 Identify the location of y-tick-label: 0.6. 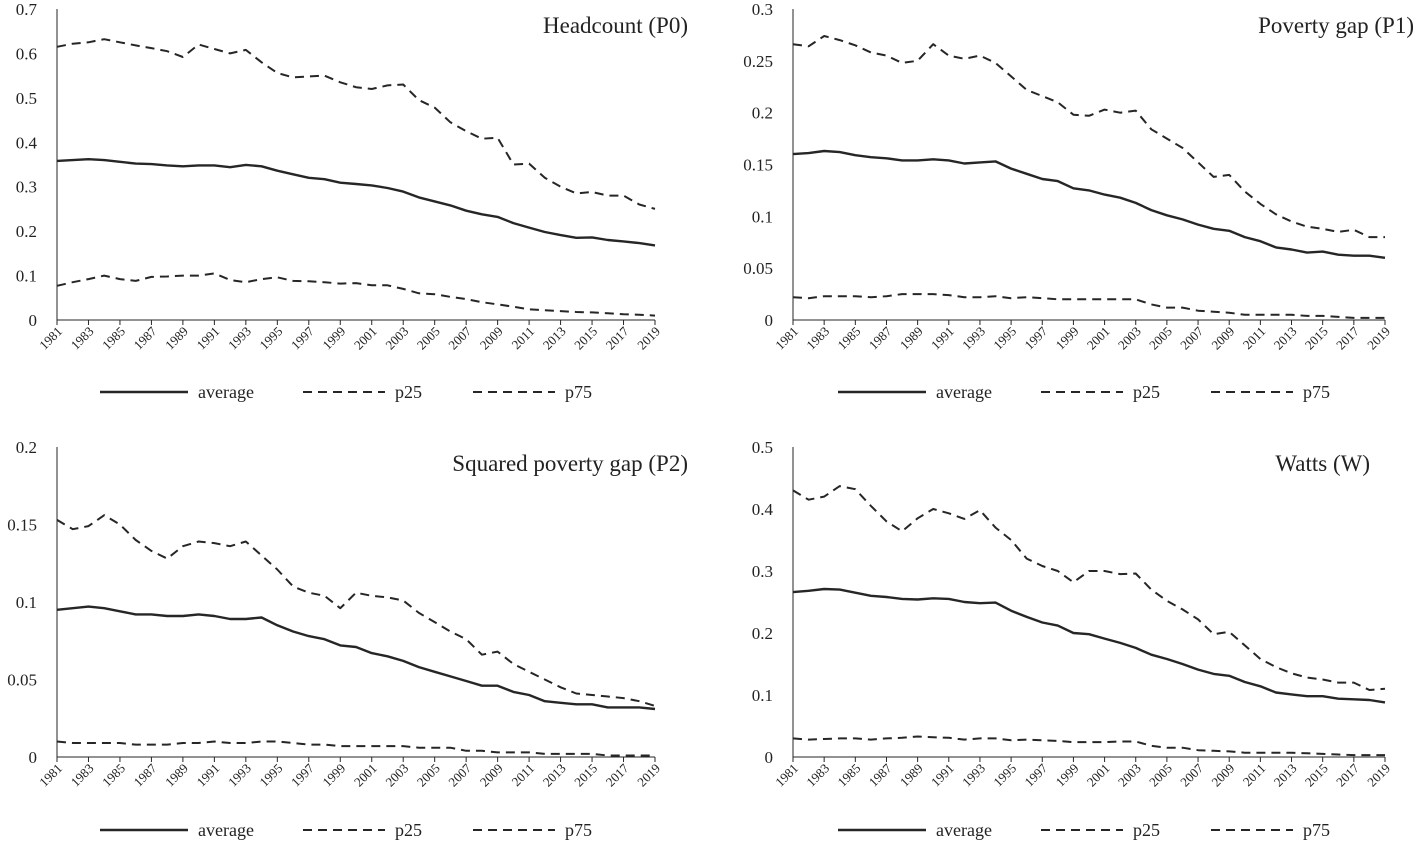
(26, 53).